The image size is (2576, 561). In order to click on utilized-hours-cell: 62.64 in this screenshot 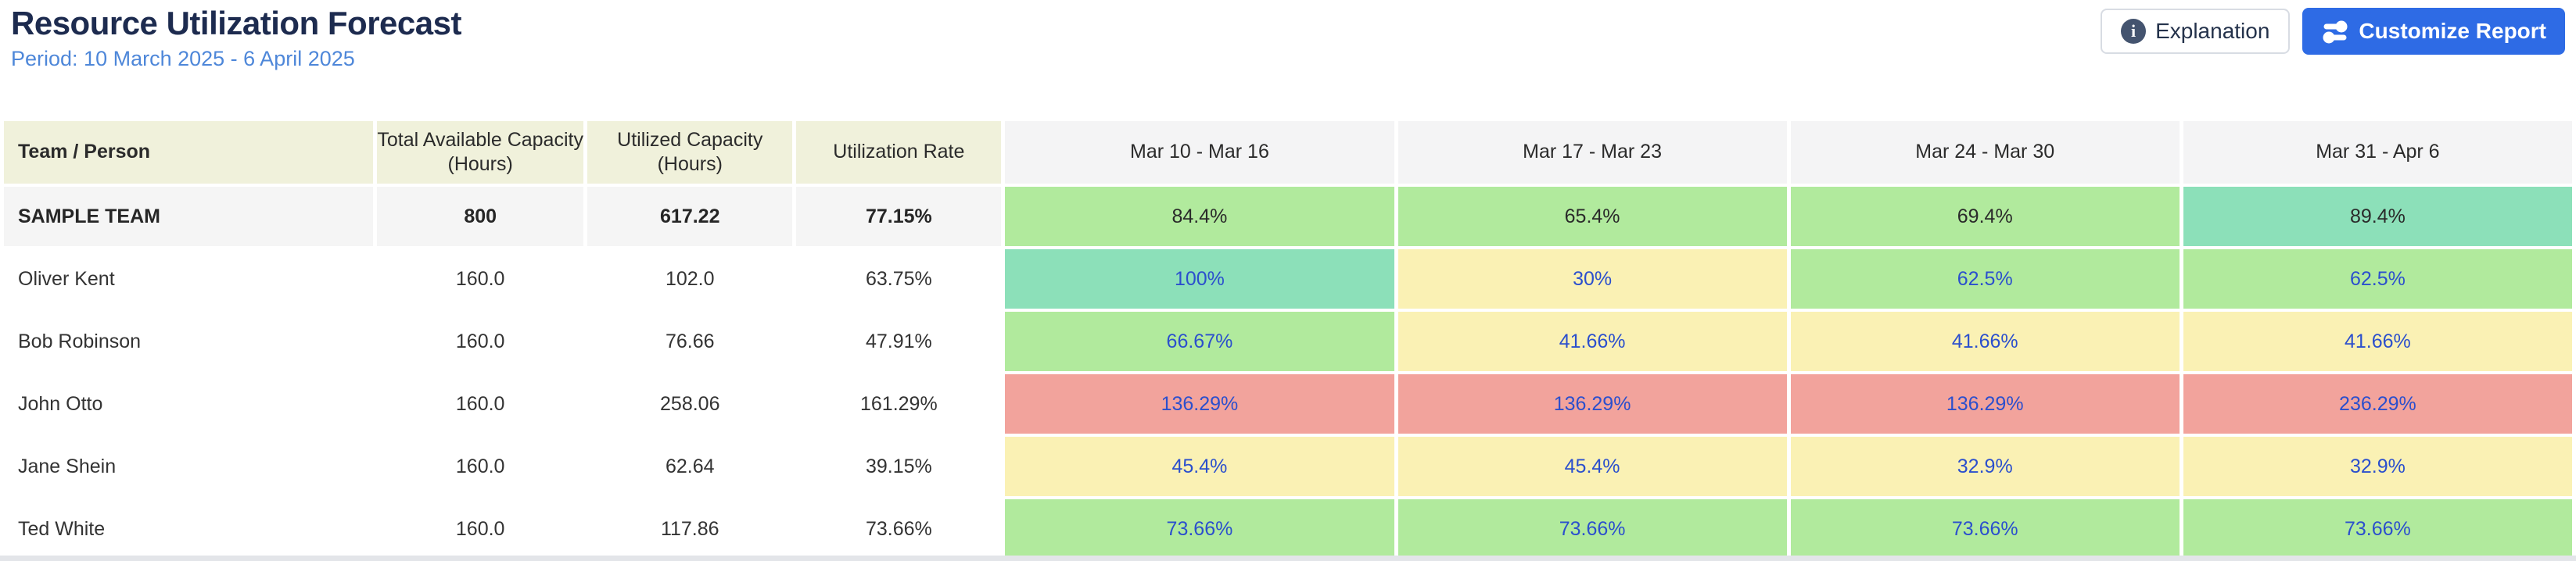, I will do `click(690, 466)`.